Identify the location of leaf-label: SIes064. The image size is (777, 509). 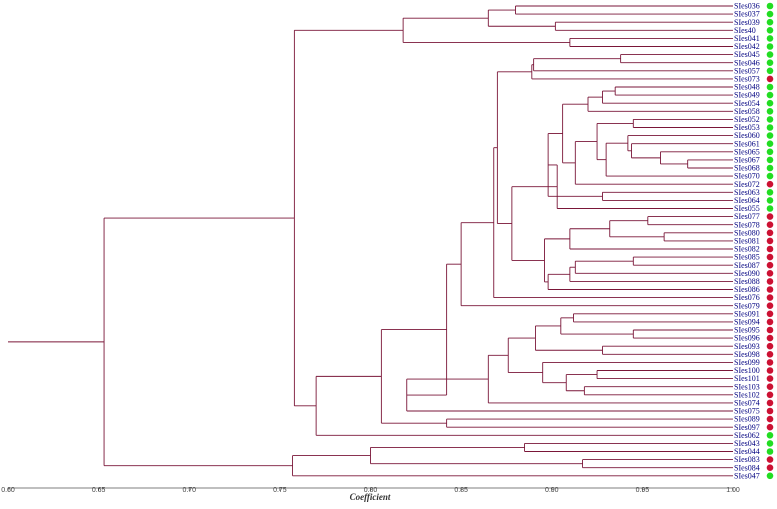
(747, 200).